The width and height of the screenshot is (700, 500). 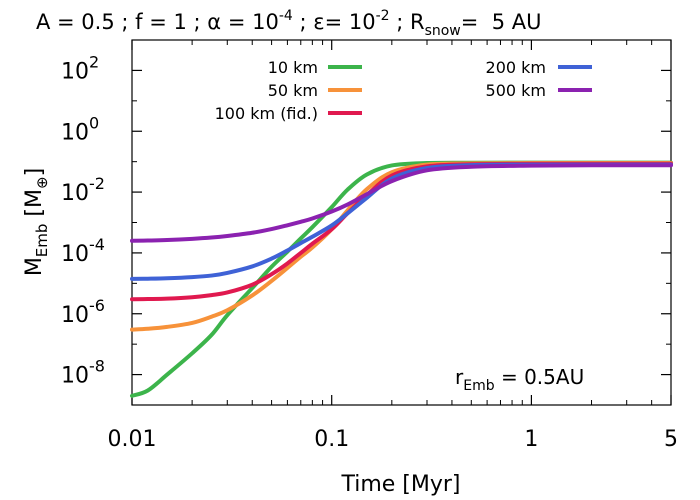 What do you see at coordinates (197, 22) in the screenshot?
I see `title-sep-2: ;` at bounding box center [197, 22].